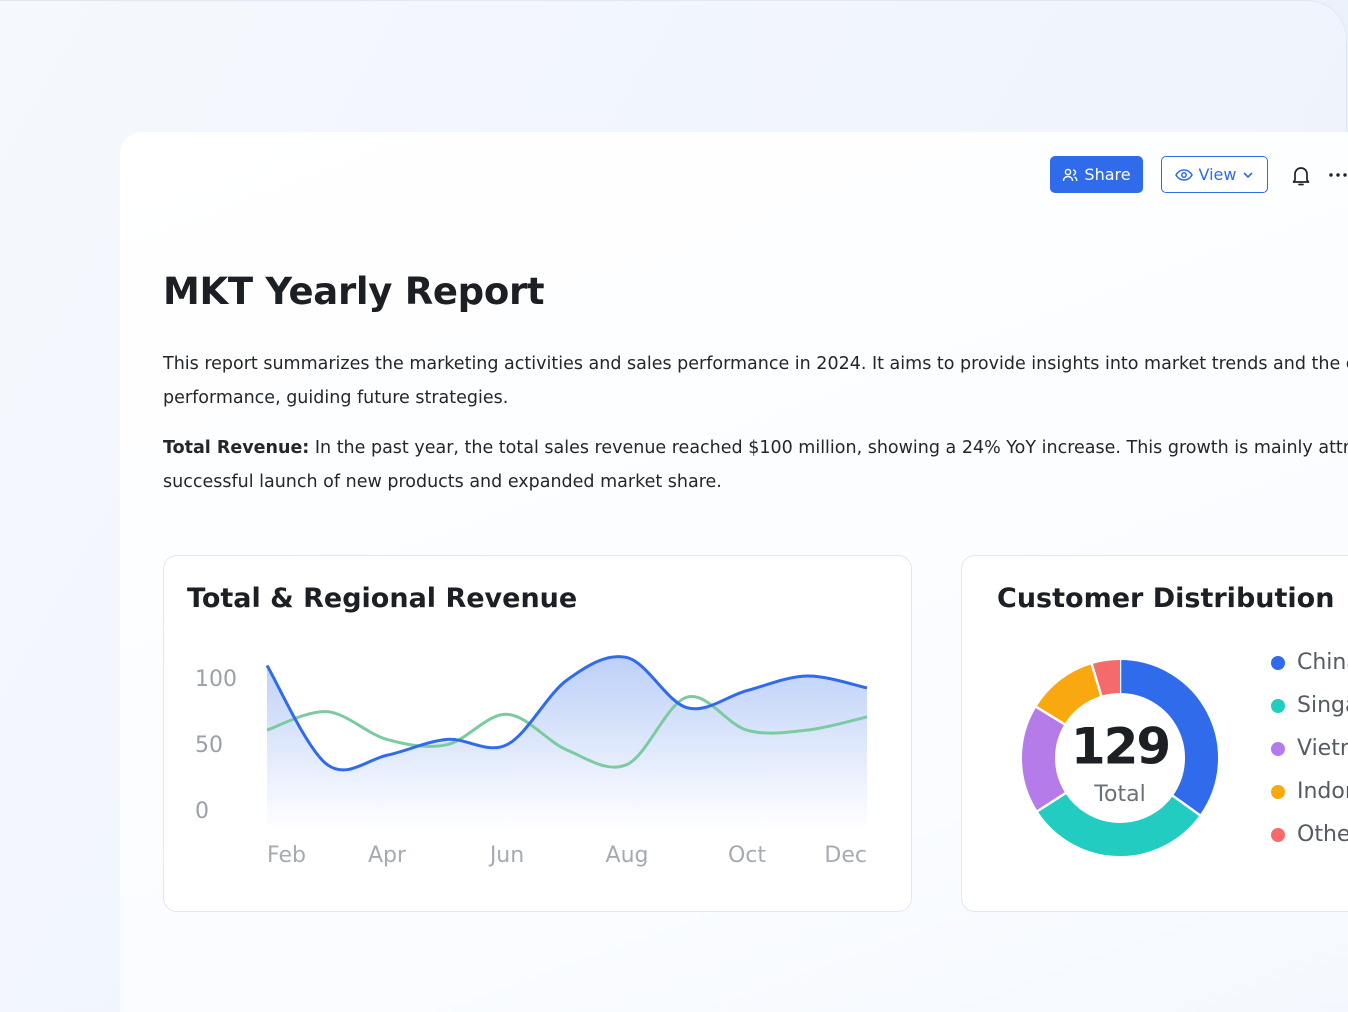  Describe the element at coordinates (1183, 174) in the screenshot. I see `eye-icon` at that location.